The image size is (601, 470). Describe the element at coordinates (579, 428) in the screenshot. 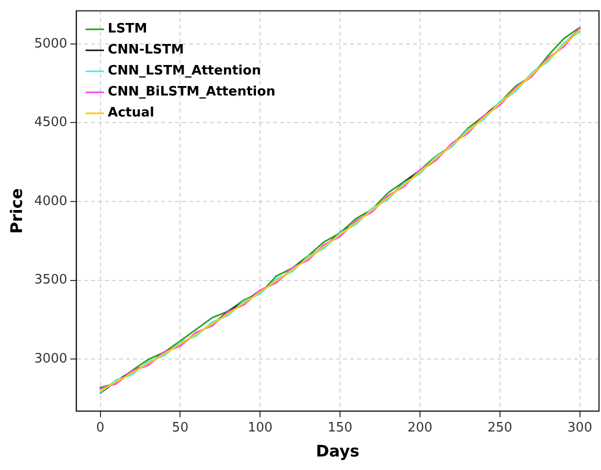

I see `x-tick-label: 300` at that location.